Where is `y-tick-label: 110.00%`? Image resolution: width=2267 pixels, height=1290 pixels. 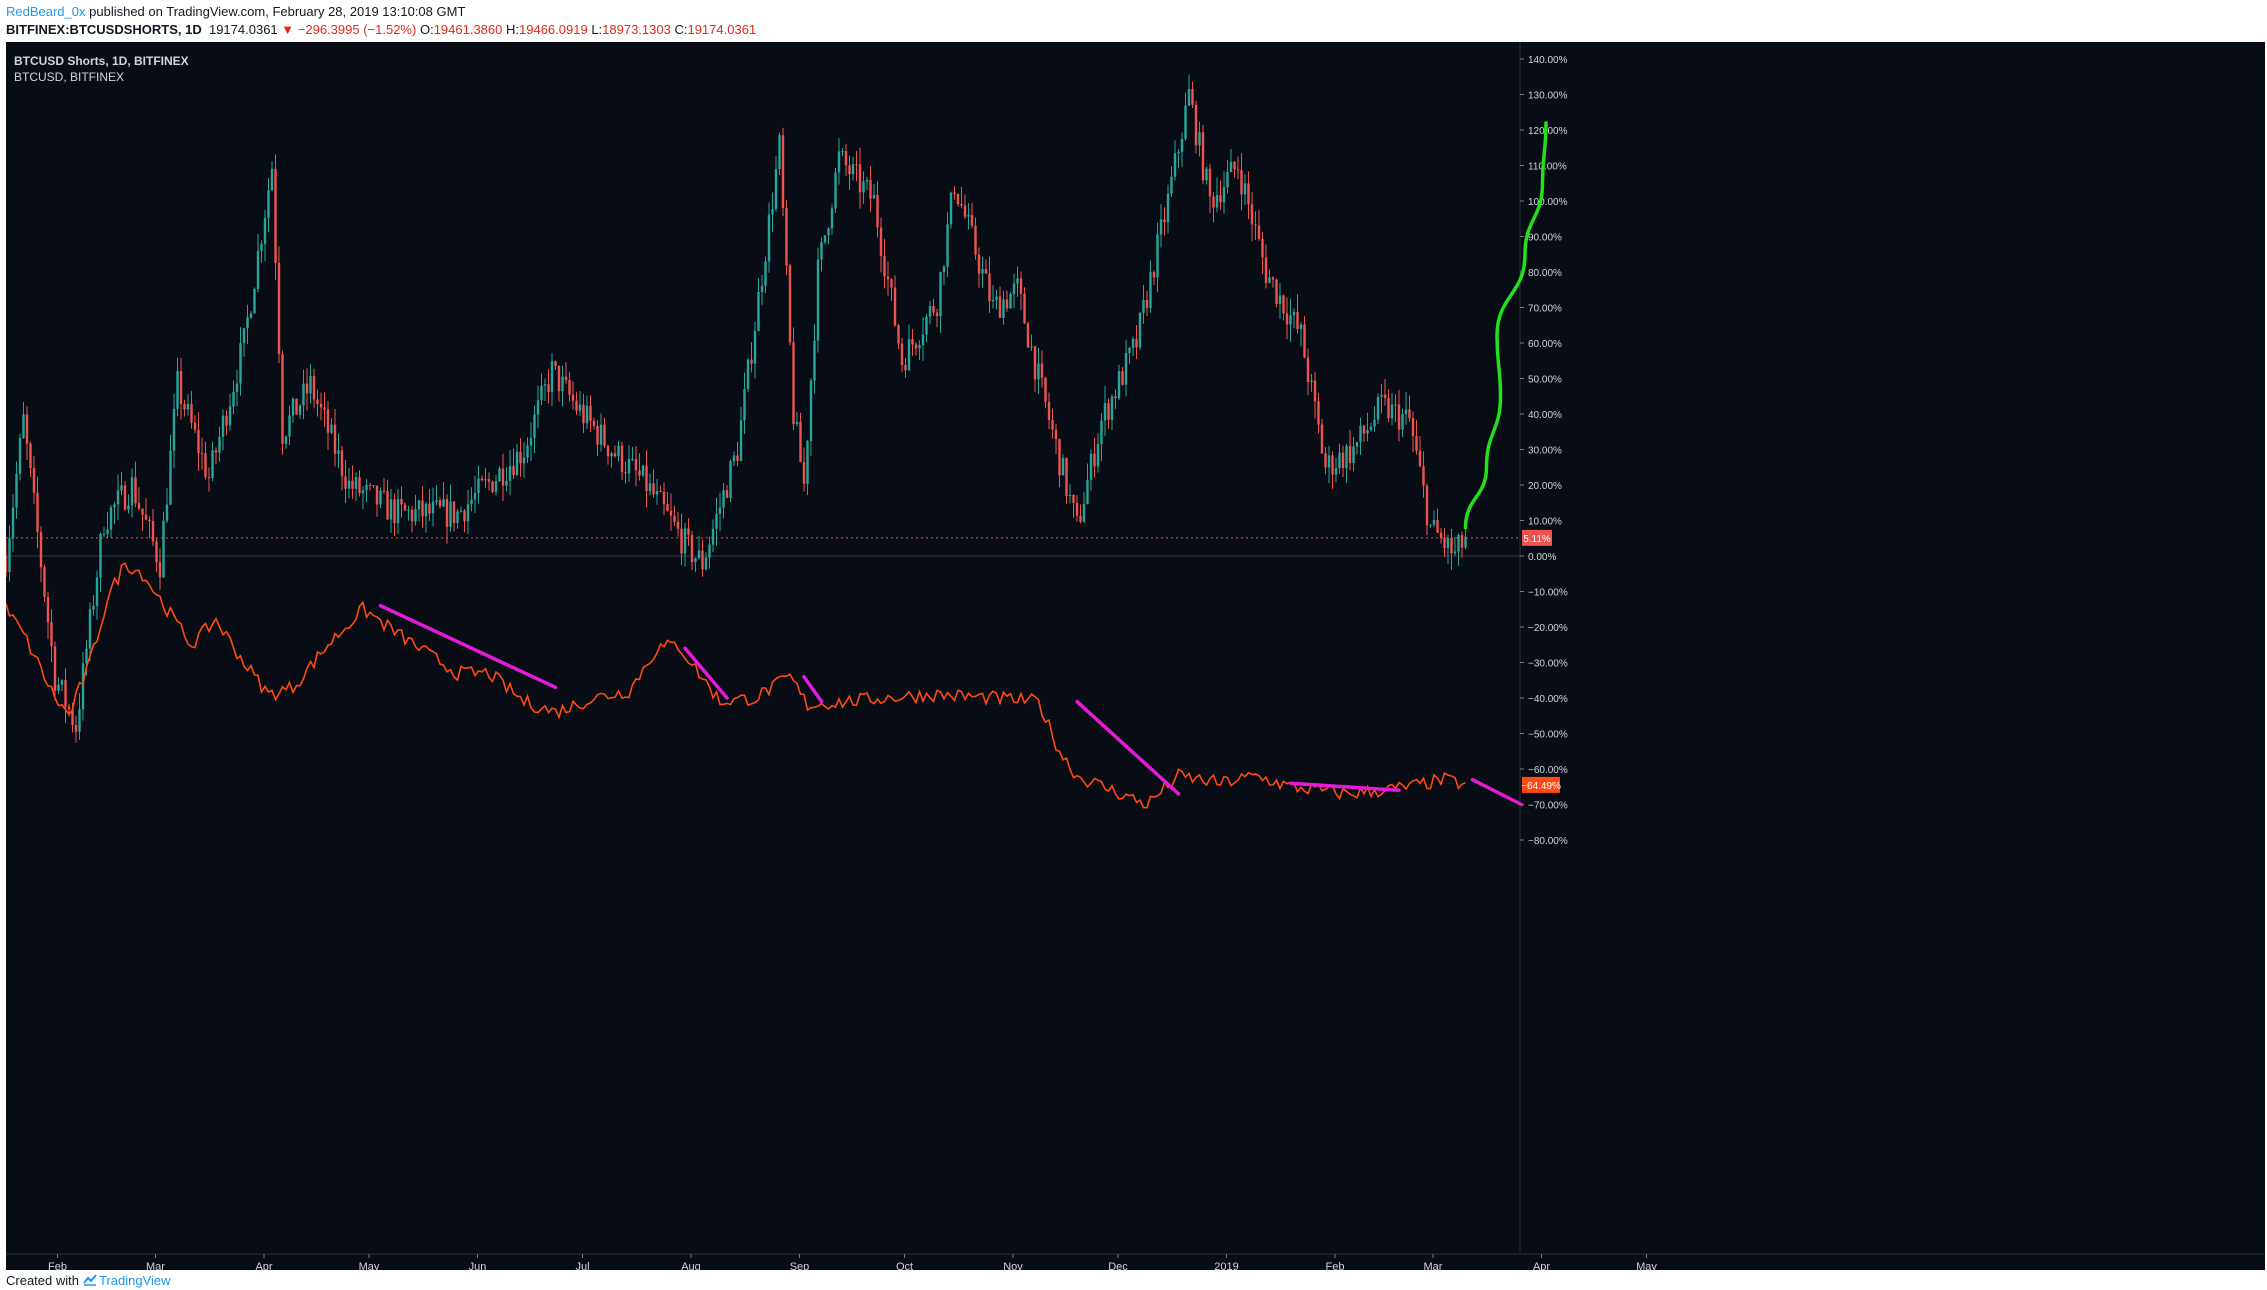
y-tick-label: 110.00% is located at coordinates (1547, 167).